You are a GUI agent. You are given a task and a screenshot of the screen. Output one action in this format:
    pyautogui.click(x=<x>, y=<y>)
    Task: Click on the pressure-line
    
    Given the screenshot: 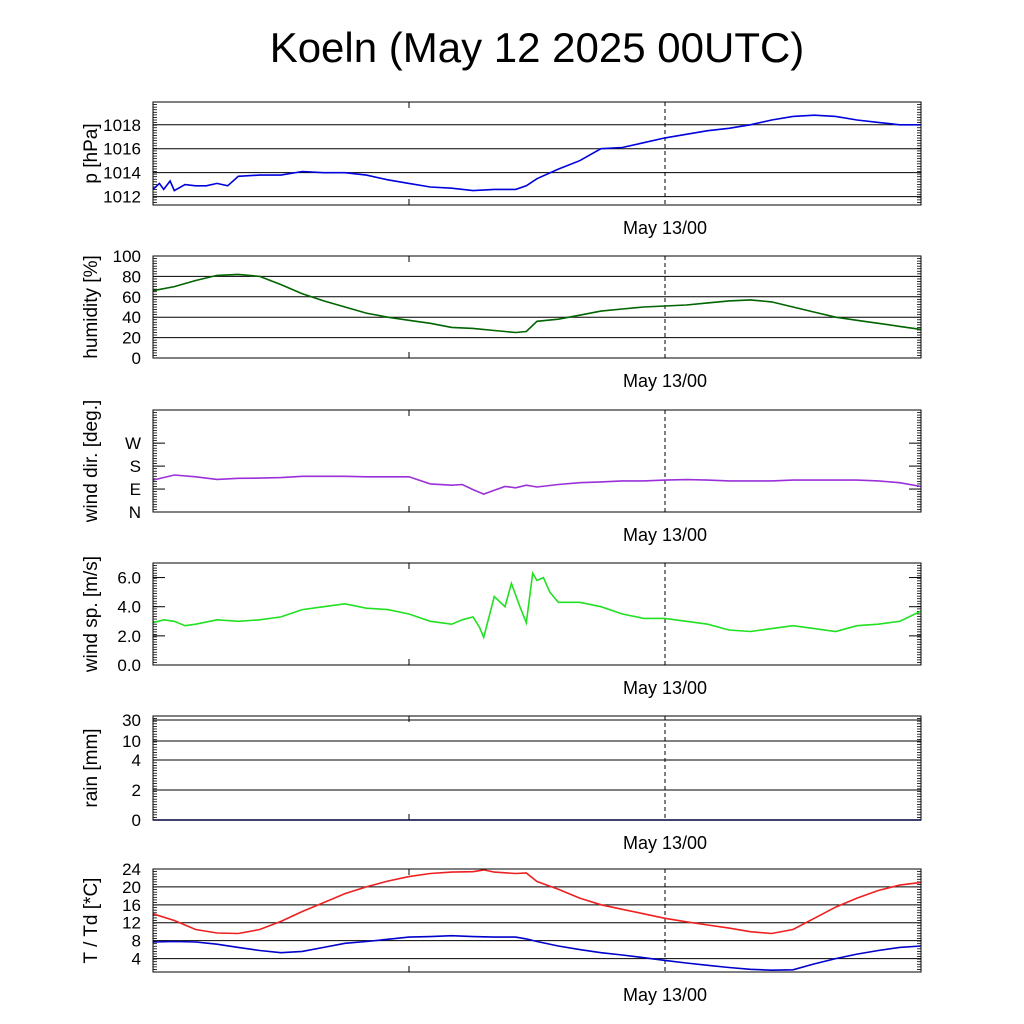 What is the action you would take?
    pyautogui.click(x=536, y=153)
    